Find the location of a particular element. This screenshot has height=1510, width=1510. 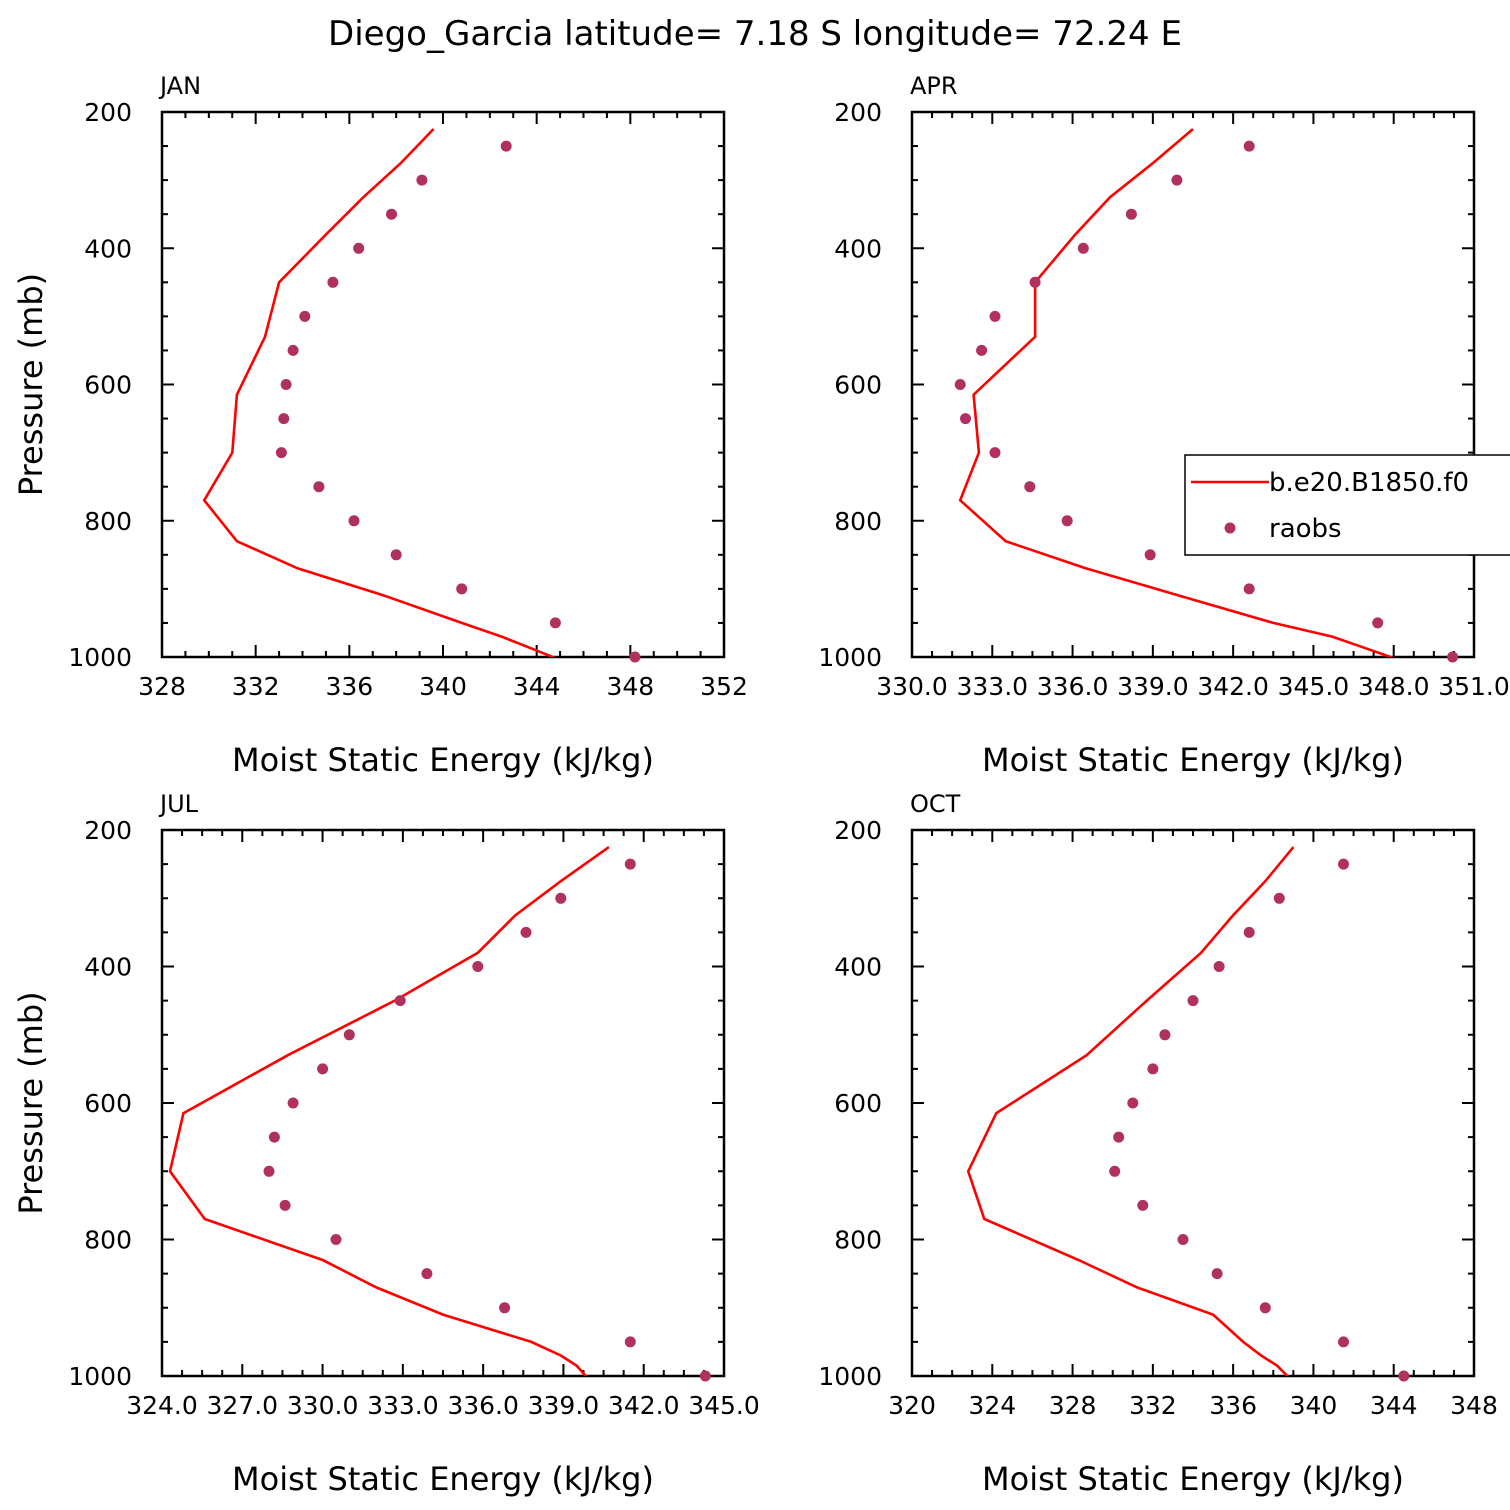

legend-model-label: b.e20.B1850.f0 is located at coordinates (1369, 483).